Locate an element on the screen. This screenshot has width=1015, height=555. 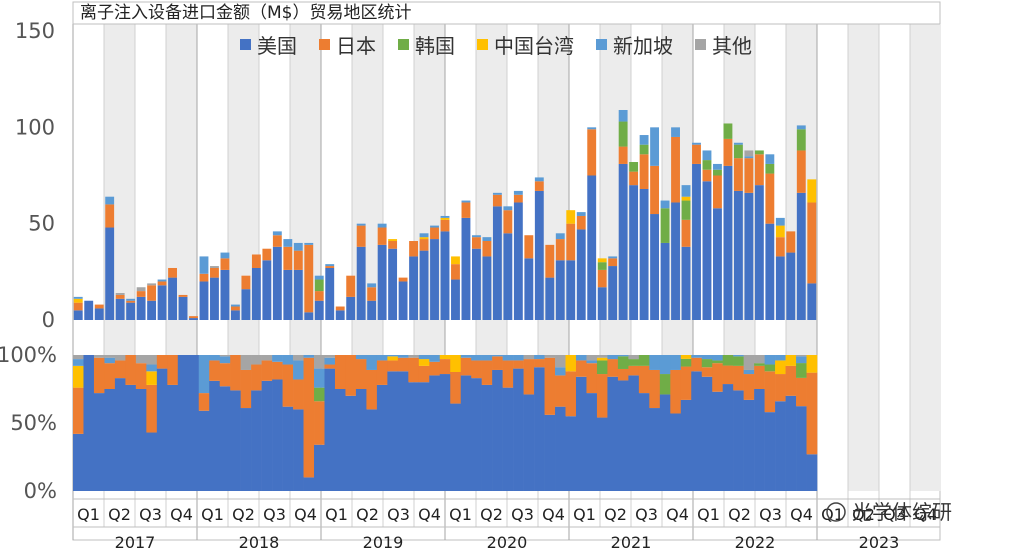
y-tick-label: 100% is located at coordinates (28, 355).